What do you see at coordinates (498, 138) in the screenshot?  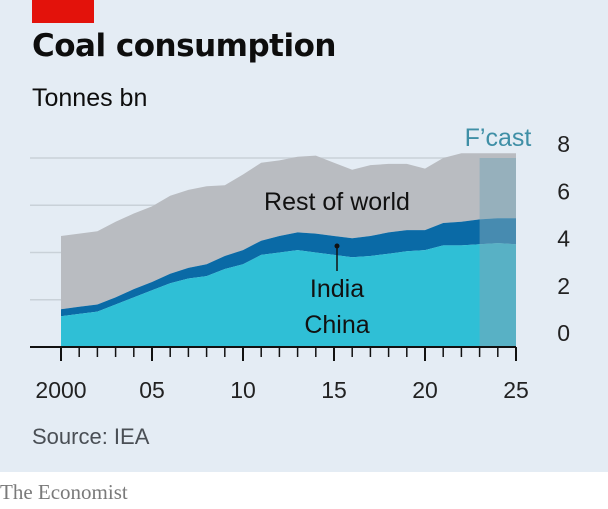 I see `forecast-label: F’cast` at bounding box center [498, 138].